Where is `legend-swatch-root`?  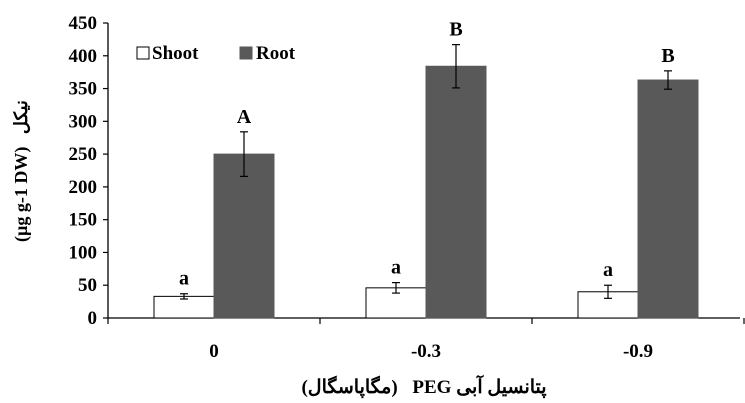 legend-swatch-root is located at coordinates (246, 53).